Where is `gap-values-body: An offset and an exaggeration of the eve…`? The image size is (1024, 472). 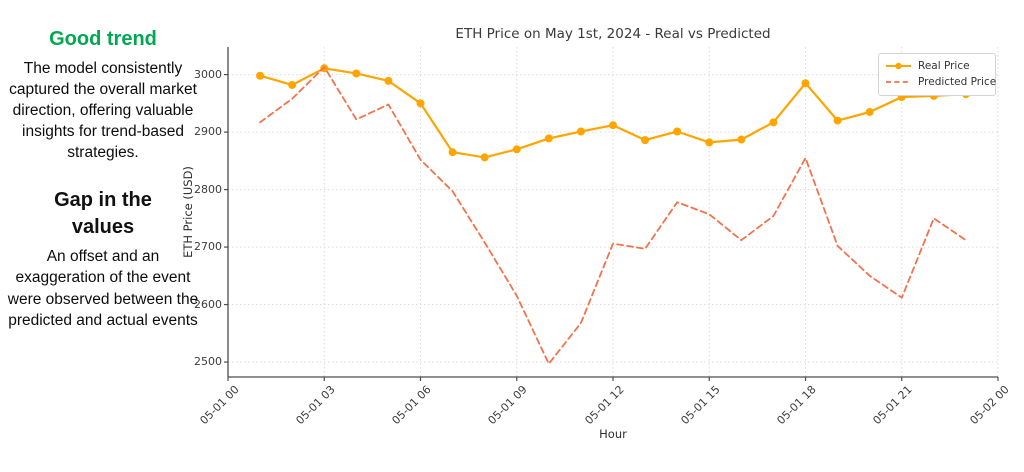 gap-values-body: An offset and an exaggeration of the eve… is located at coordinates (103, 288).